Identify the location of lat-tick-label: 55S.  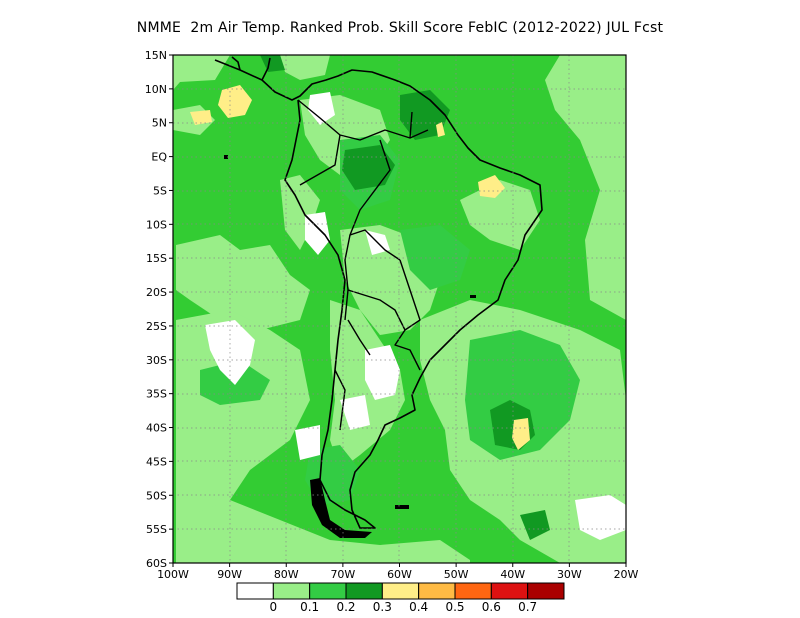
(156, 529).